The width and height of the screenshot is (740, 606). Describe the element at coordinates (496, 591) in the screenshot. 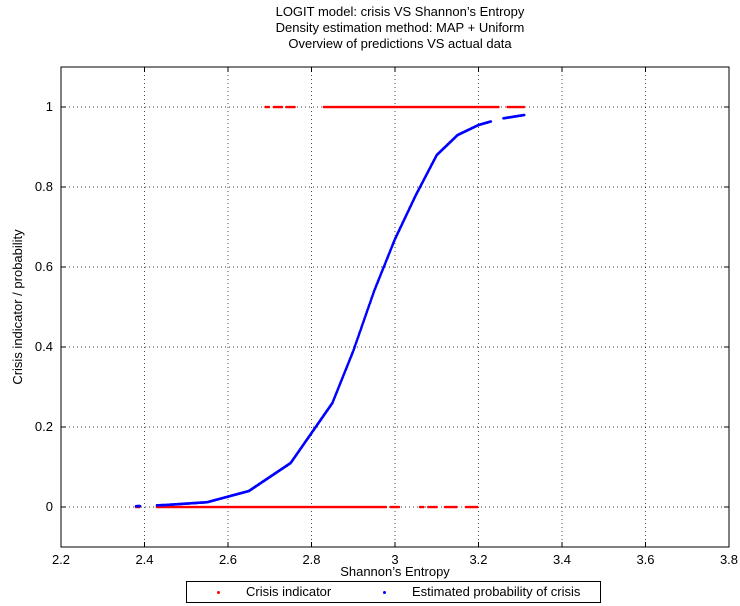

I see `legend-label-estimated-probability: Estimated probability of crisis` at that location.